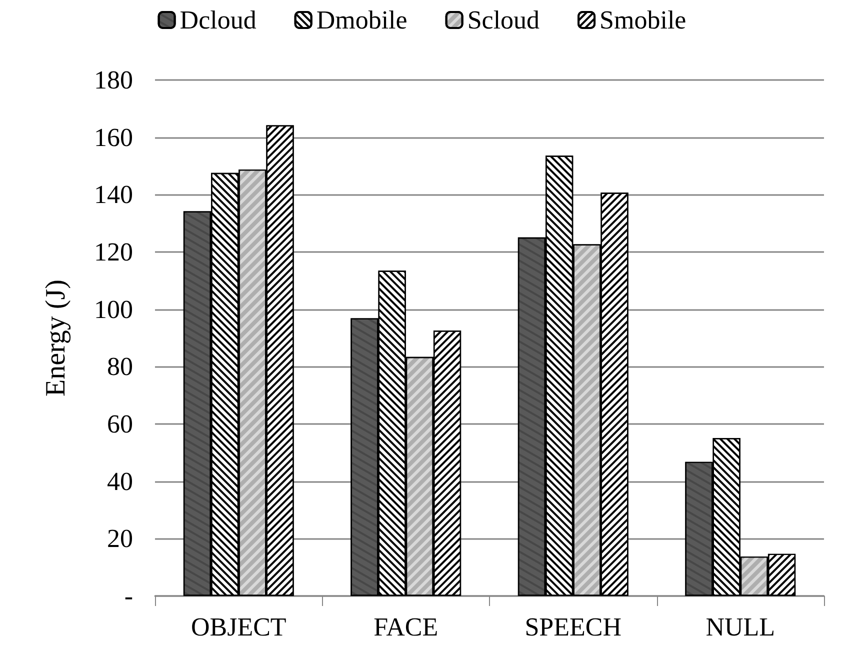  Describe the element at coordinates (238, 627) in the screenshot. I see `x-tick-label: OBJECT` at that location.